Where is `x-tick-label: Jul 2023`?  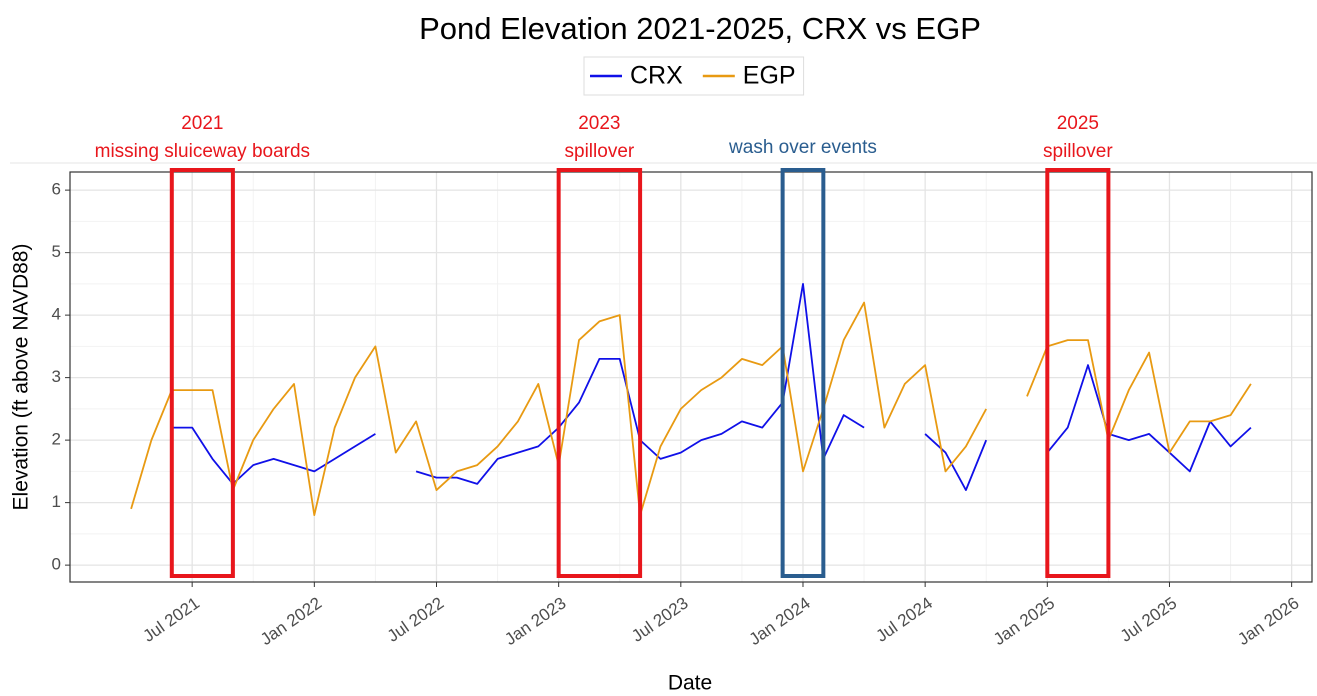
x-tick-label: Jul 2023 is located at coordinates (660, 619).